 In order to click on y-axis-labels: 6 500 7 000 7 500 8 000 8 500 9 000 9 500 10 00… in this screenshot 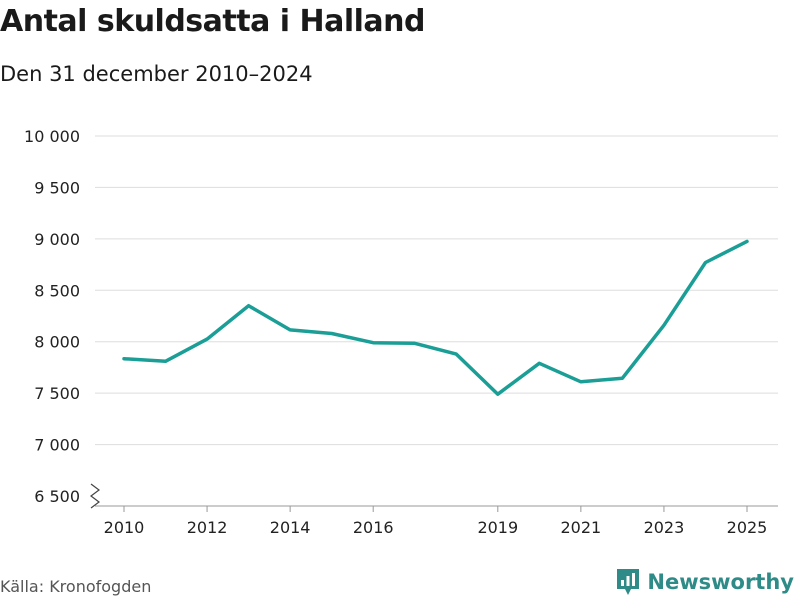, I will do `click(52, 316)`.